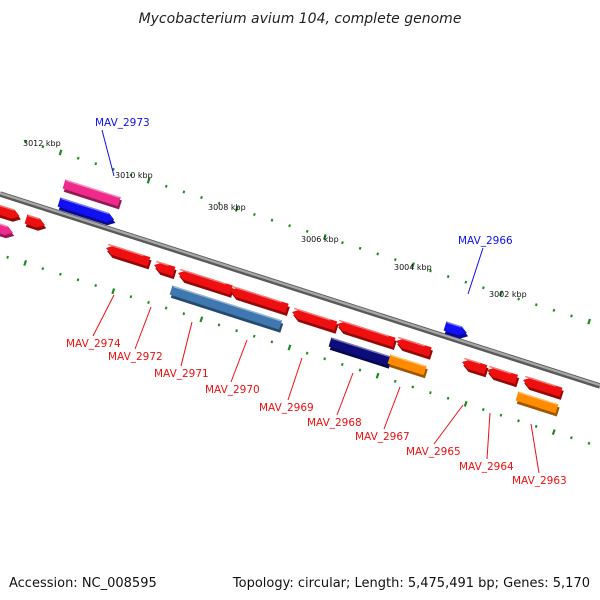 Image resolution: width=600 pixels, height=600 pixels. What do you see at coordinates (259, 300) in the screenshot?
I see `gene-red-mav-2970-body` at bounding box center [259, 300].